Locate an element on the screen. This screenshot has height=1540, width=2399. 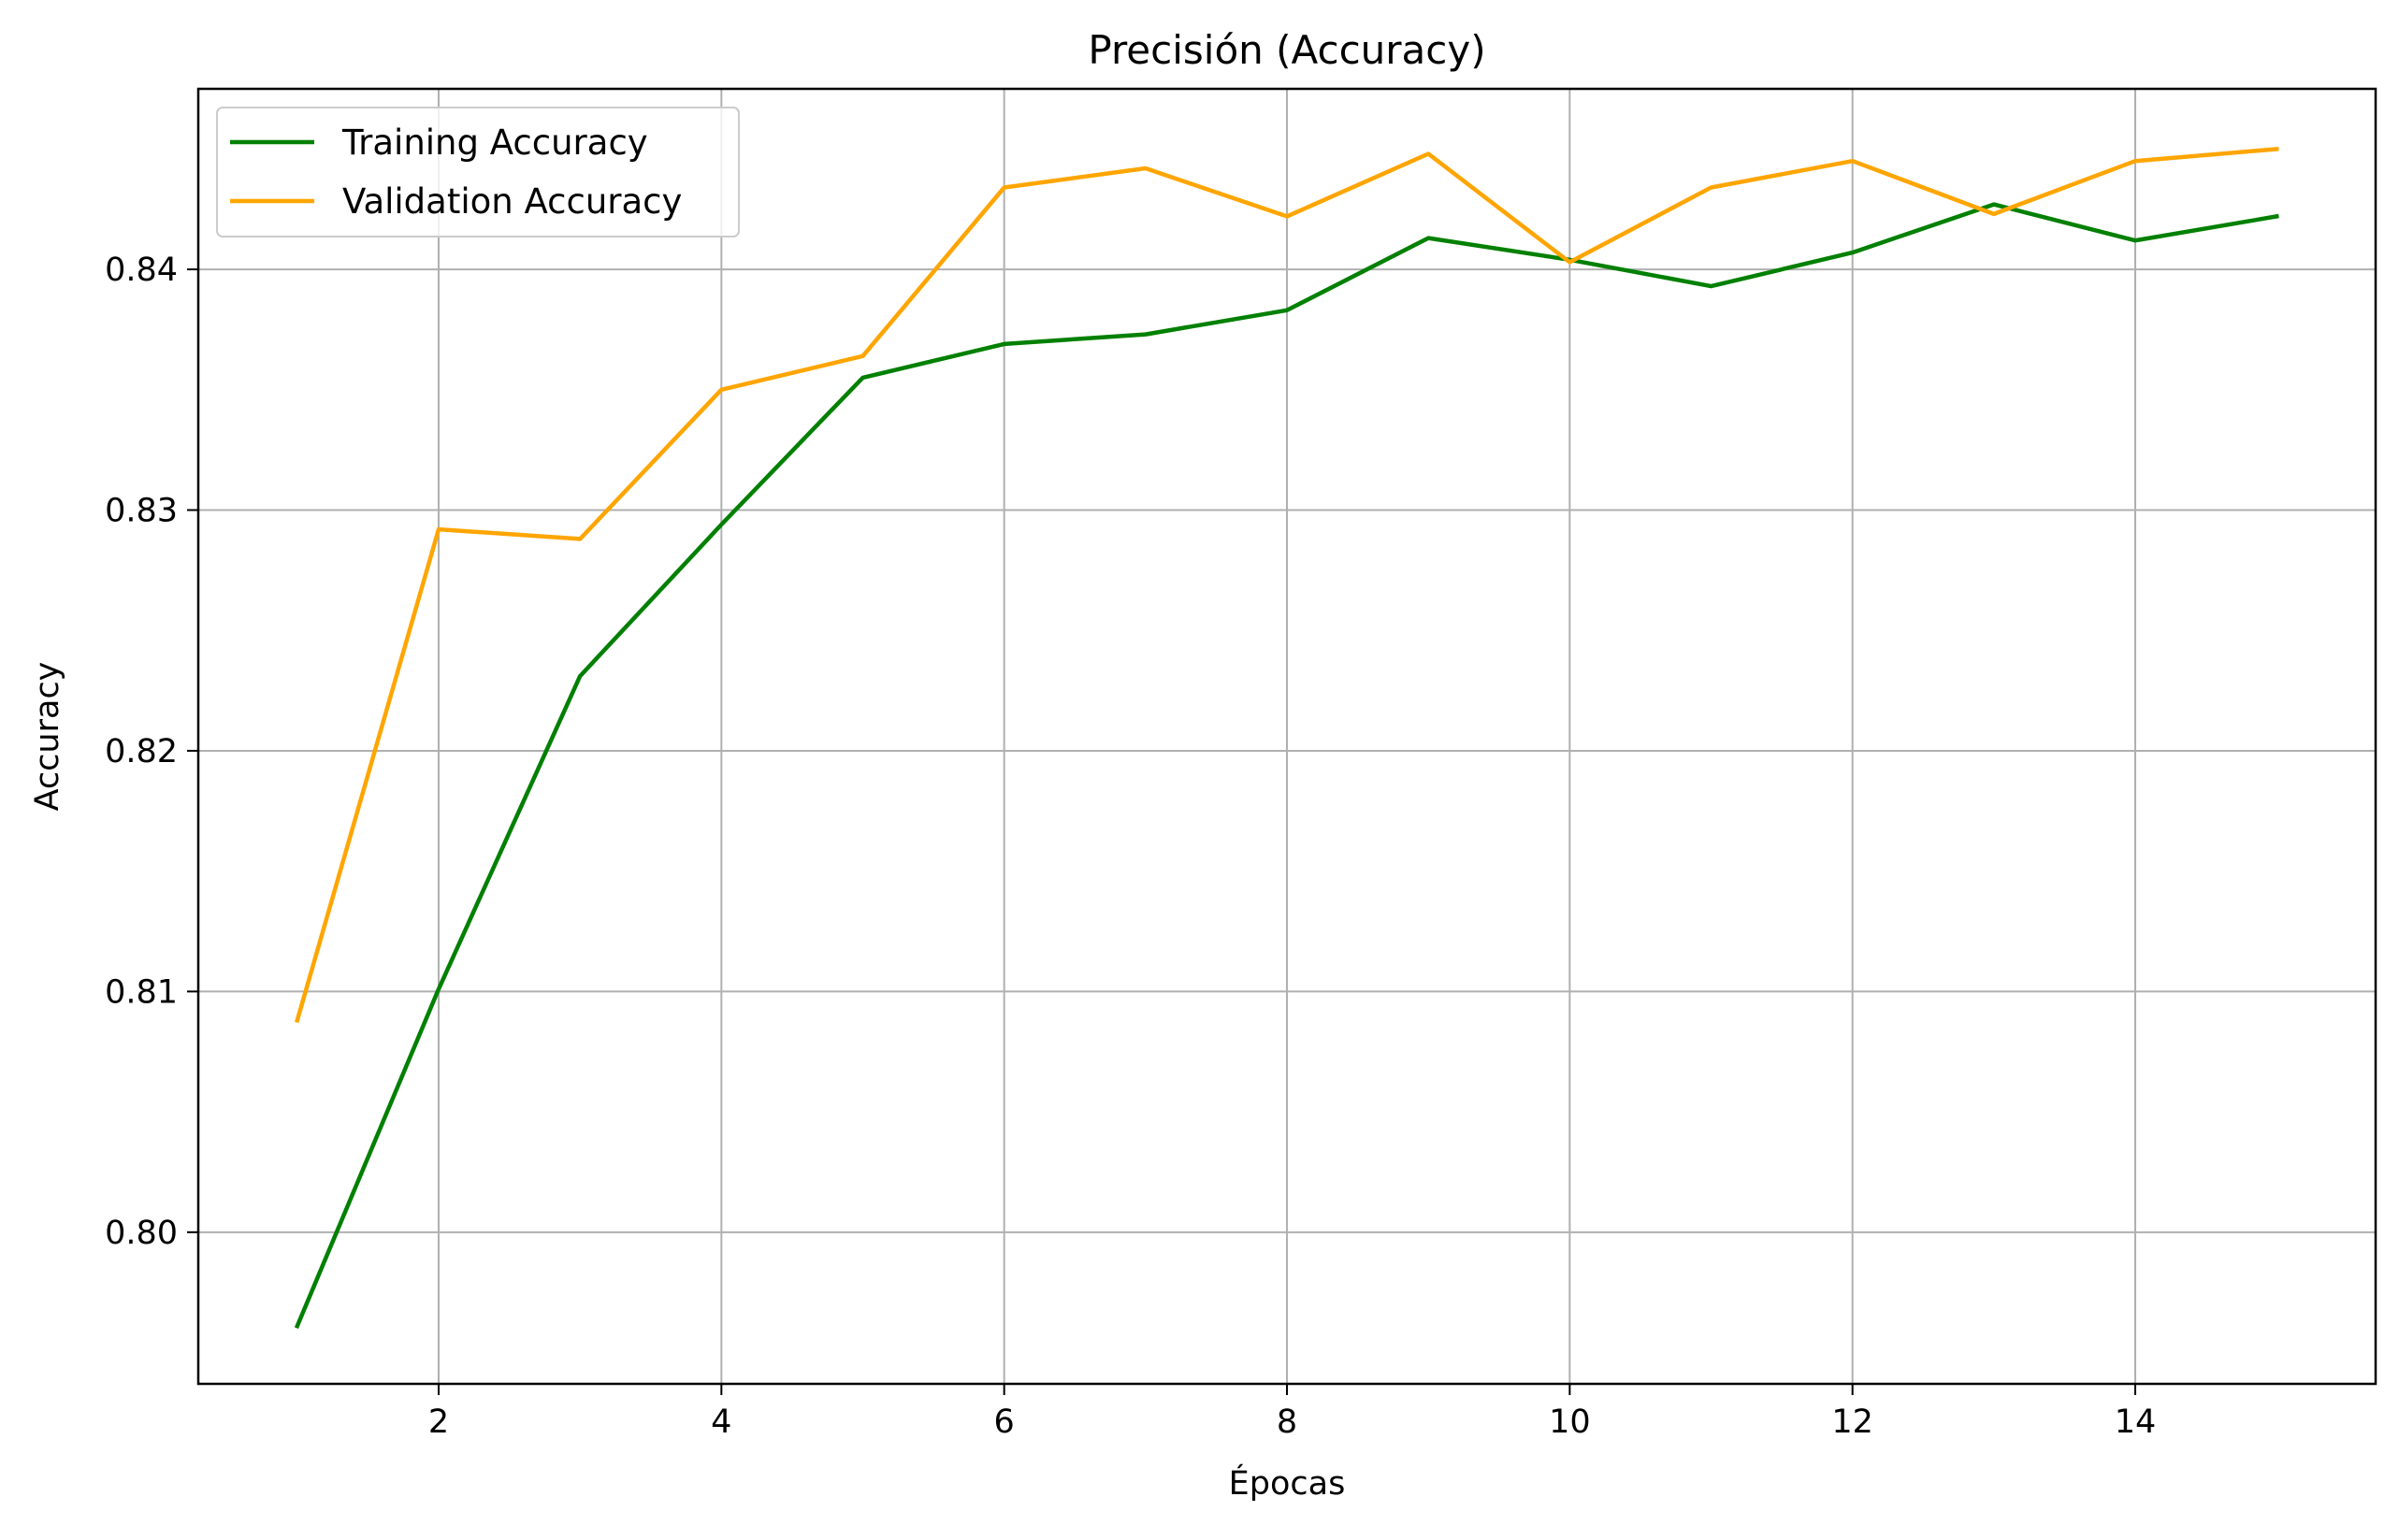
x-tick-label: 12 is located at coordinates (1852, 1422).